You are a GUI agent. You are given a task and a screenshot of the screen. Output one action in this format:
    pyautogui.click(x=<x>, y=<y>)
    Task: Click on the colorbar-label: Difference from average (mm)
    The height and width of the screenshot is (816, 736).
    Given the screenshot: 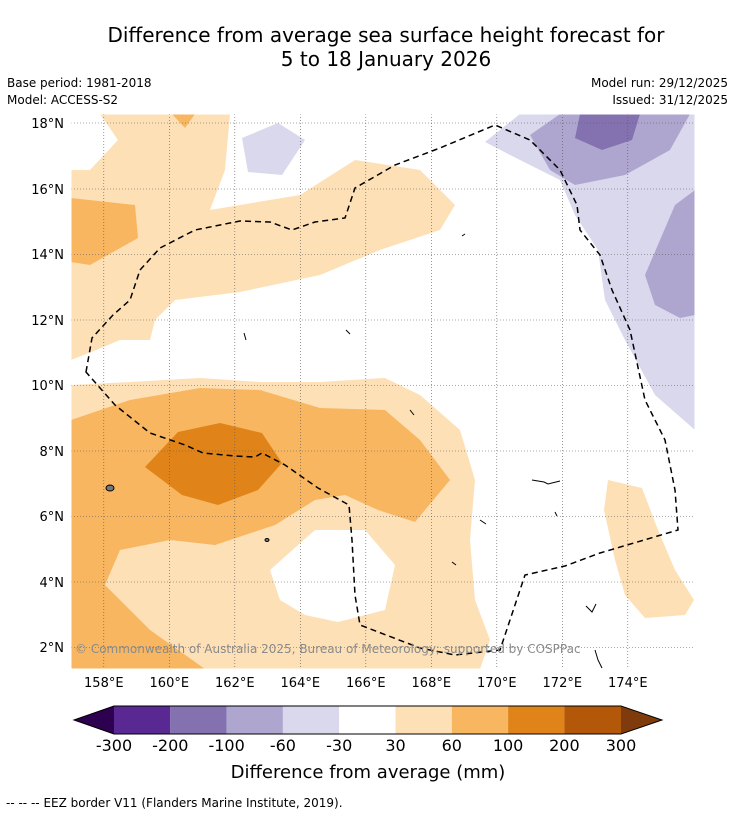 What is the action you would take?
    pyautogui.click(x=368, y=772)
    